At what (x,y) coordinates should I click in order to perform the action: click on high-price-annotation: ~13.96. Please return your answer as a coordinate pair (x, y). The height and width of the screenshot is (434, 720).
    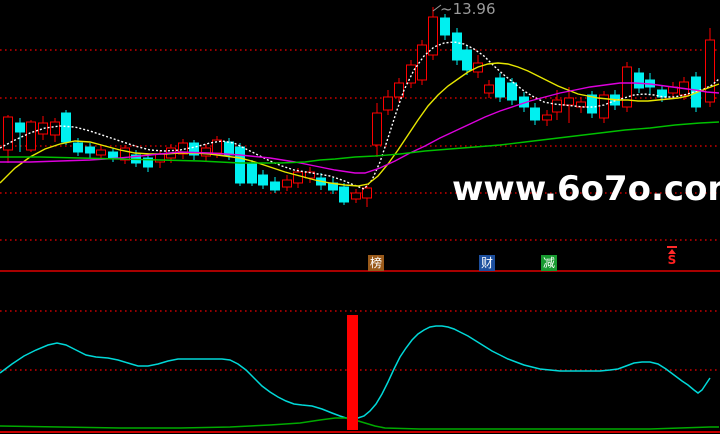
    Looking at the image, I should click on (468, 9).